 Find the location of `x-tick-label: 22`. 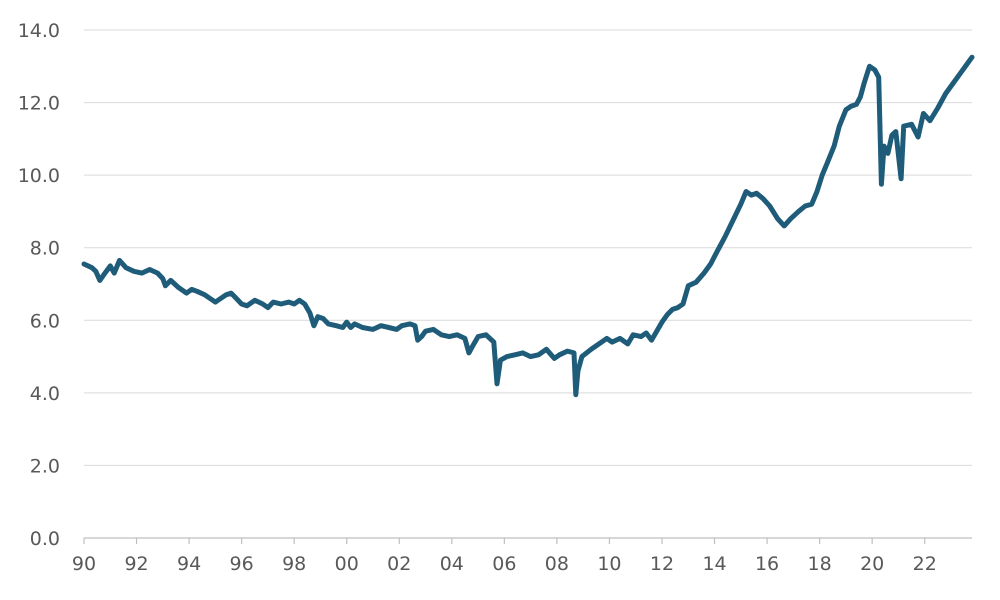

x-tick-label: 22 is located at coordinates (925, 564).